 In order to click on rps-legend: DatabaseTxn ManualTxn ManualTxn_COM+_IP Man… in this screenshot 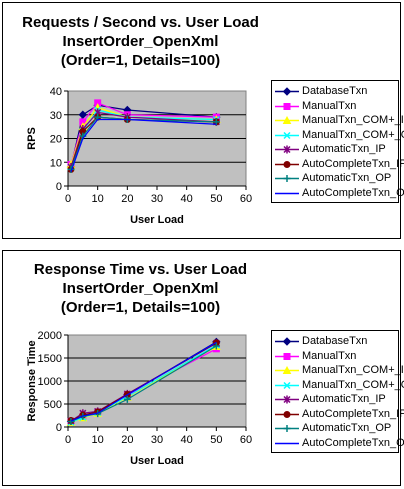, I will do `click(337, 141)`.